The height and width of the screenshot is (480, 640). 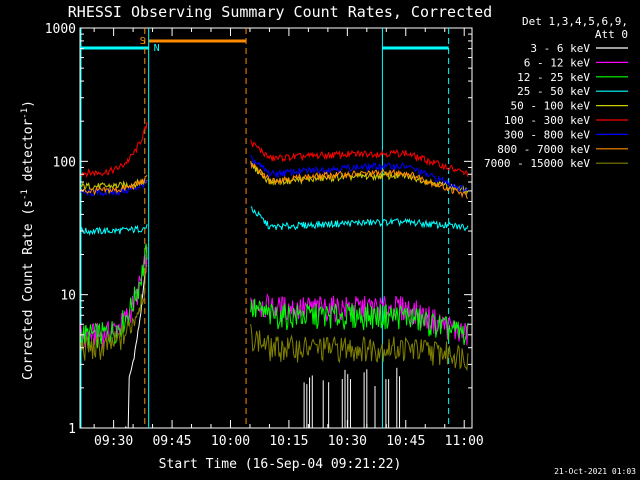 I want to click on legend-header-2: Att 0, so click(x=611, y=34).